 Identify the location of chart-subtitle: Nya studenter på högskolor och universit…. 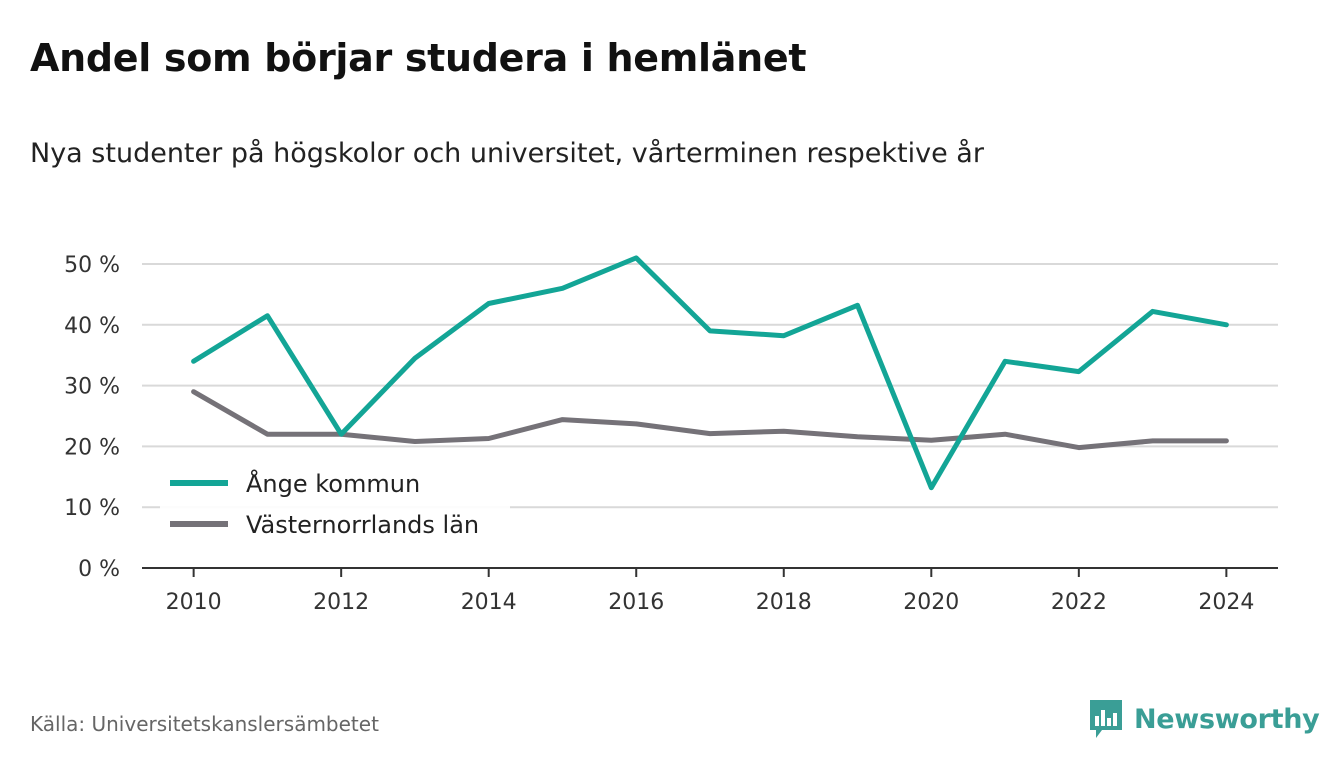
(507, 153).